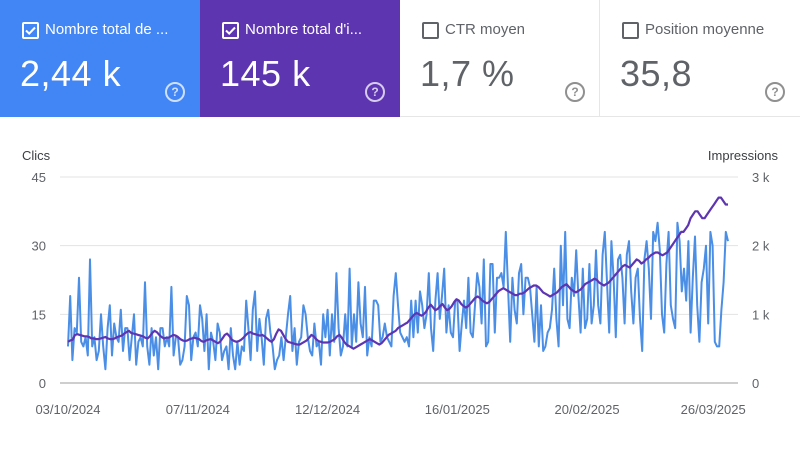 The width and height of the screenshot is (800, 450). I want to click on card-label: CTR moyen, so click(485, 29).